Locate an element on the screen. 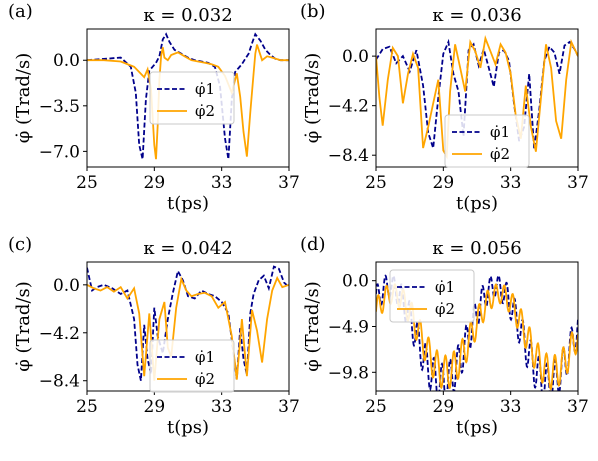  panel-title: κ = 0.042 is located at coordinates (187, 248).